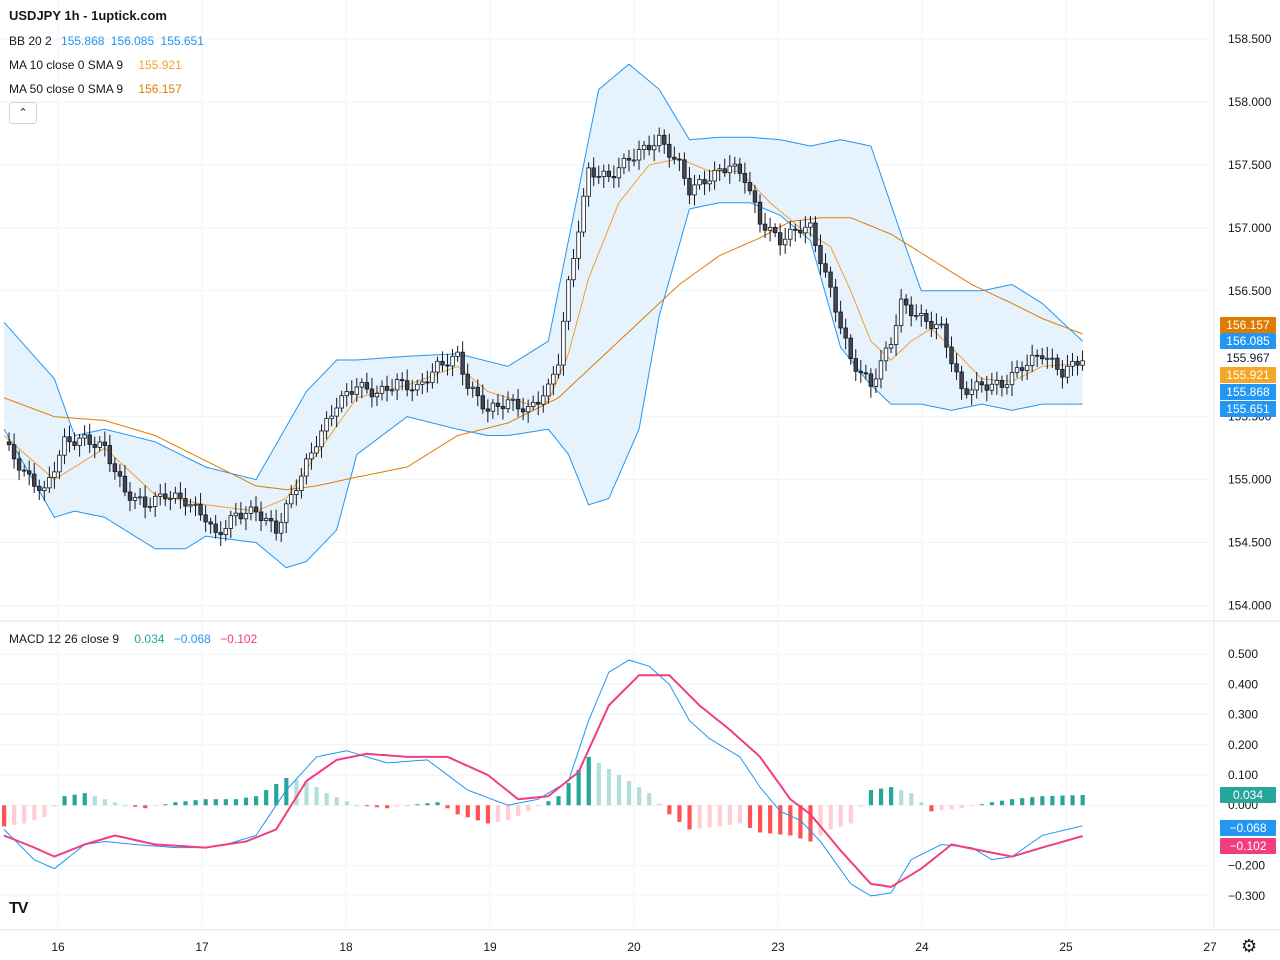 The height and width of the screenshot is (960, 1280). I want to click on legend-bb: BB 20 2 155.868 156.085 155.651, so click(106, 41).